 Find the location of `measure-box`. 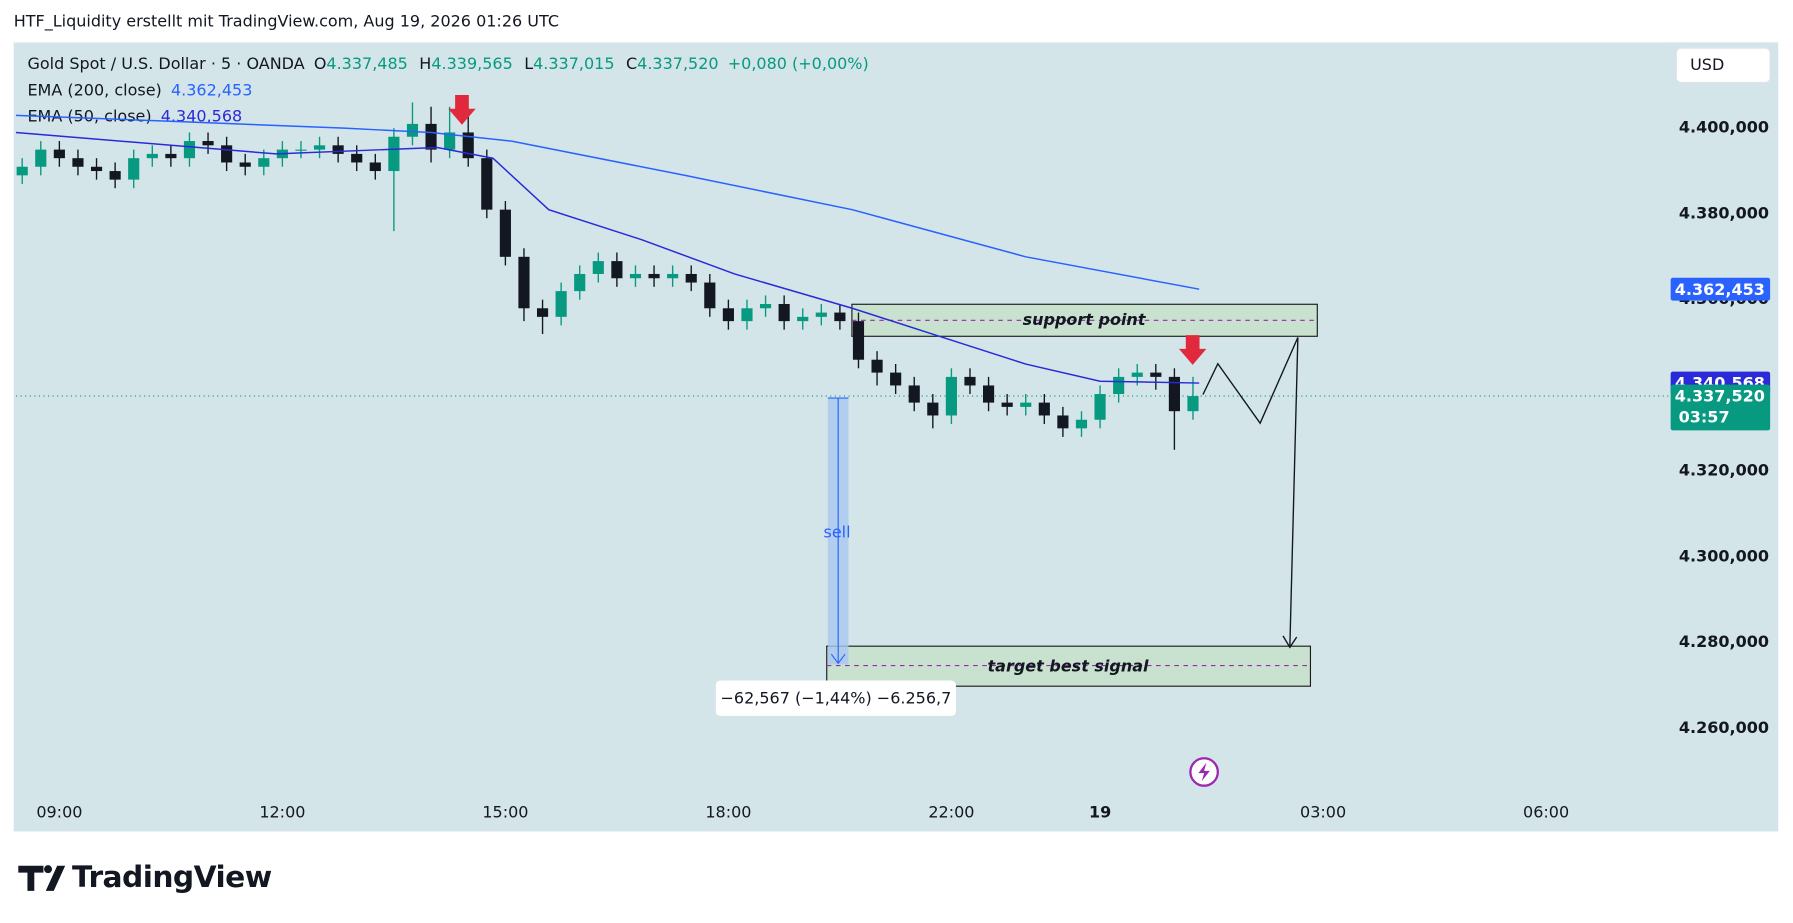

measure-box is located at coordinates (835, 698).